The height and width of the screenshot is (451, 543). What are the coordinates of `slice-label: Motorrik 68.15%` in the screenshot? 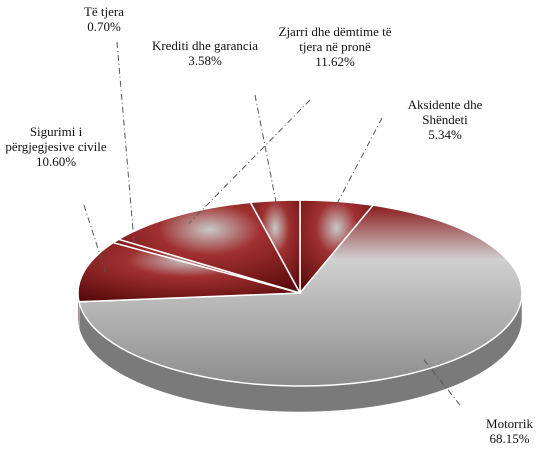 It's located at (507, 431).